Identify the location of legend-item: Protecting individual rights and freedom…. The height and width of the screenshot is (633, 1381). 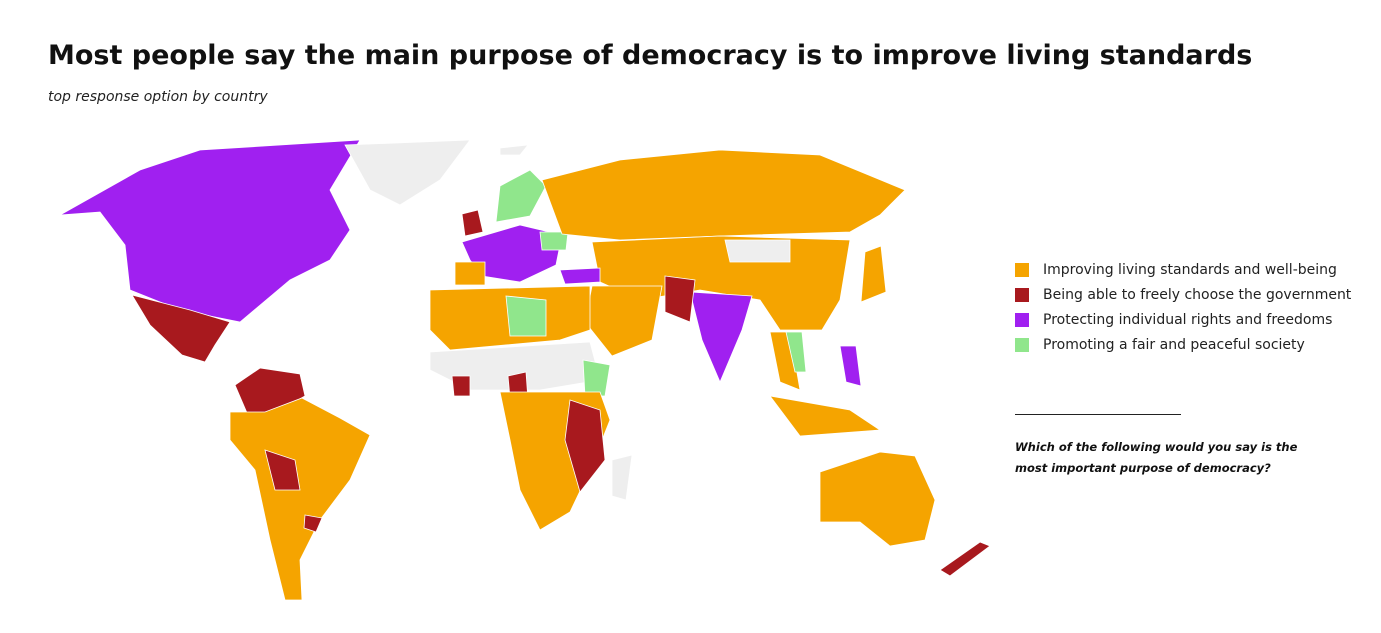
(1173, 320).